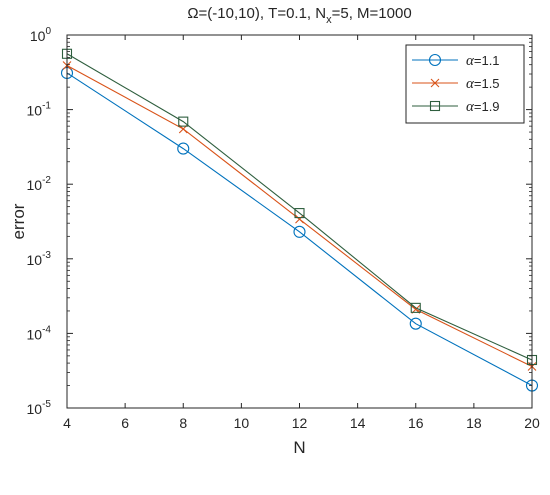  I want to click on legend-label: α=1.5, so click(483, 84).